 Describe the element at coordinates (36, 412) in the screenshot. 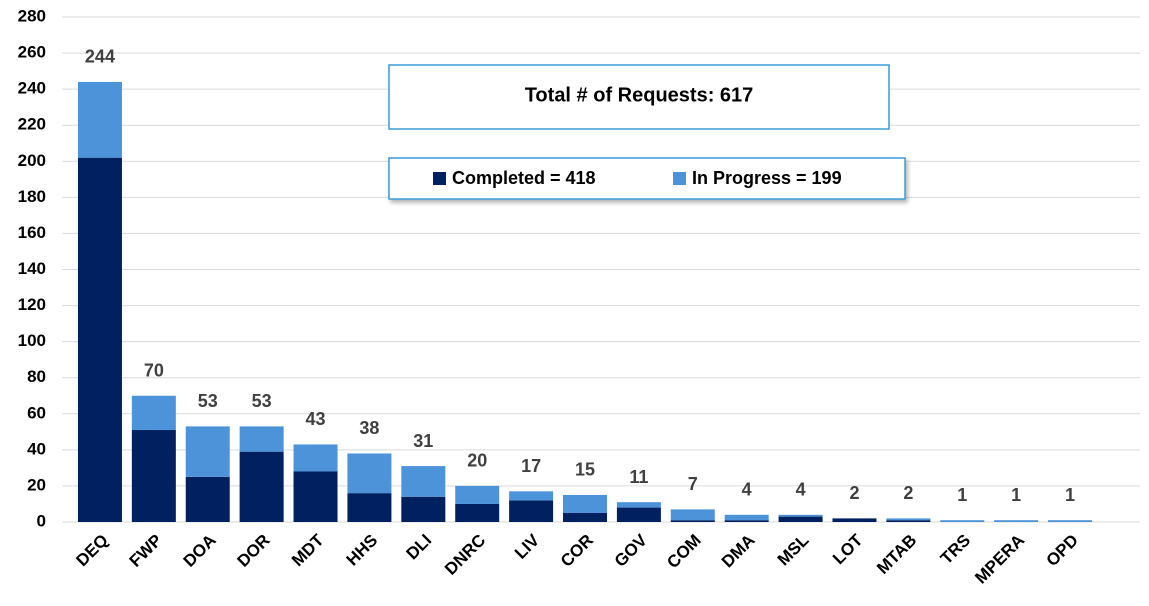

I see `y-tick-label: 60` at that location.